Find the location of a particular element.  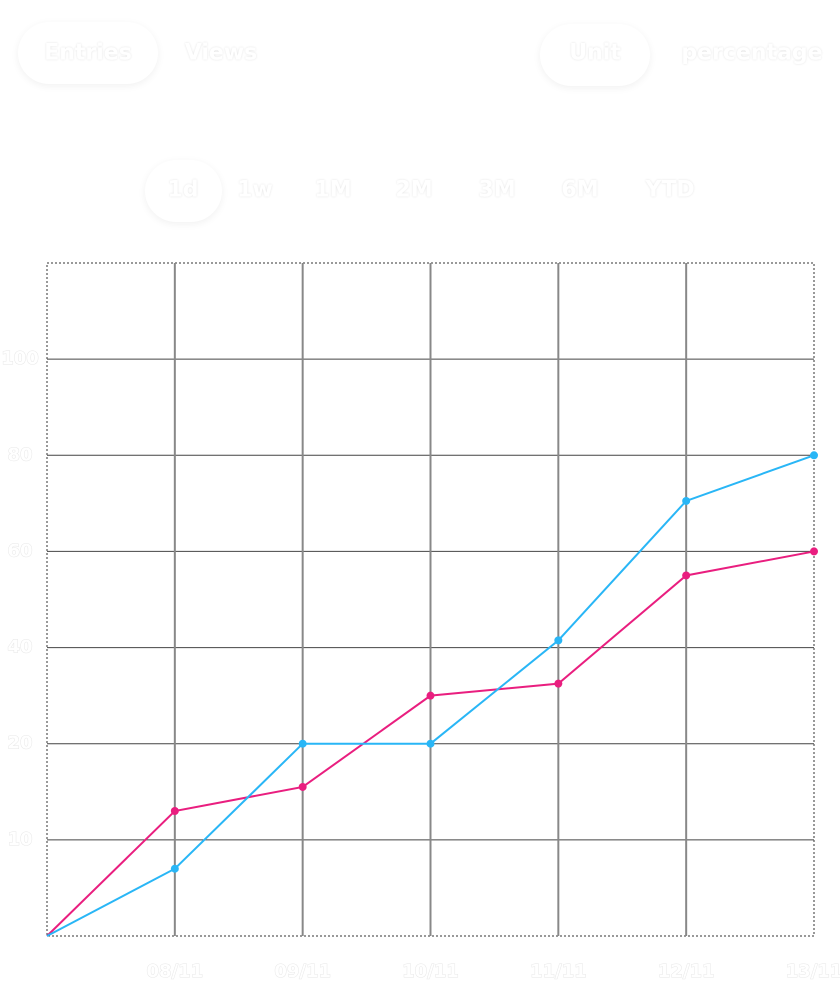

tab-pill is located at coordinates (88, 53).